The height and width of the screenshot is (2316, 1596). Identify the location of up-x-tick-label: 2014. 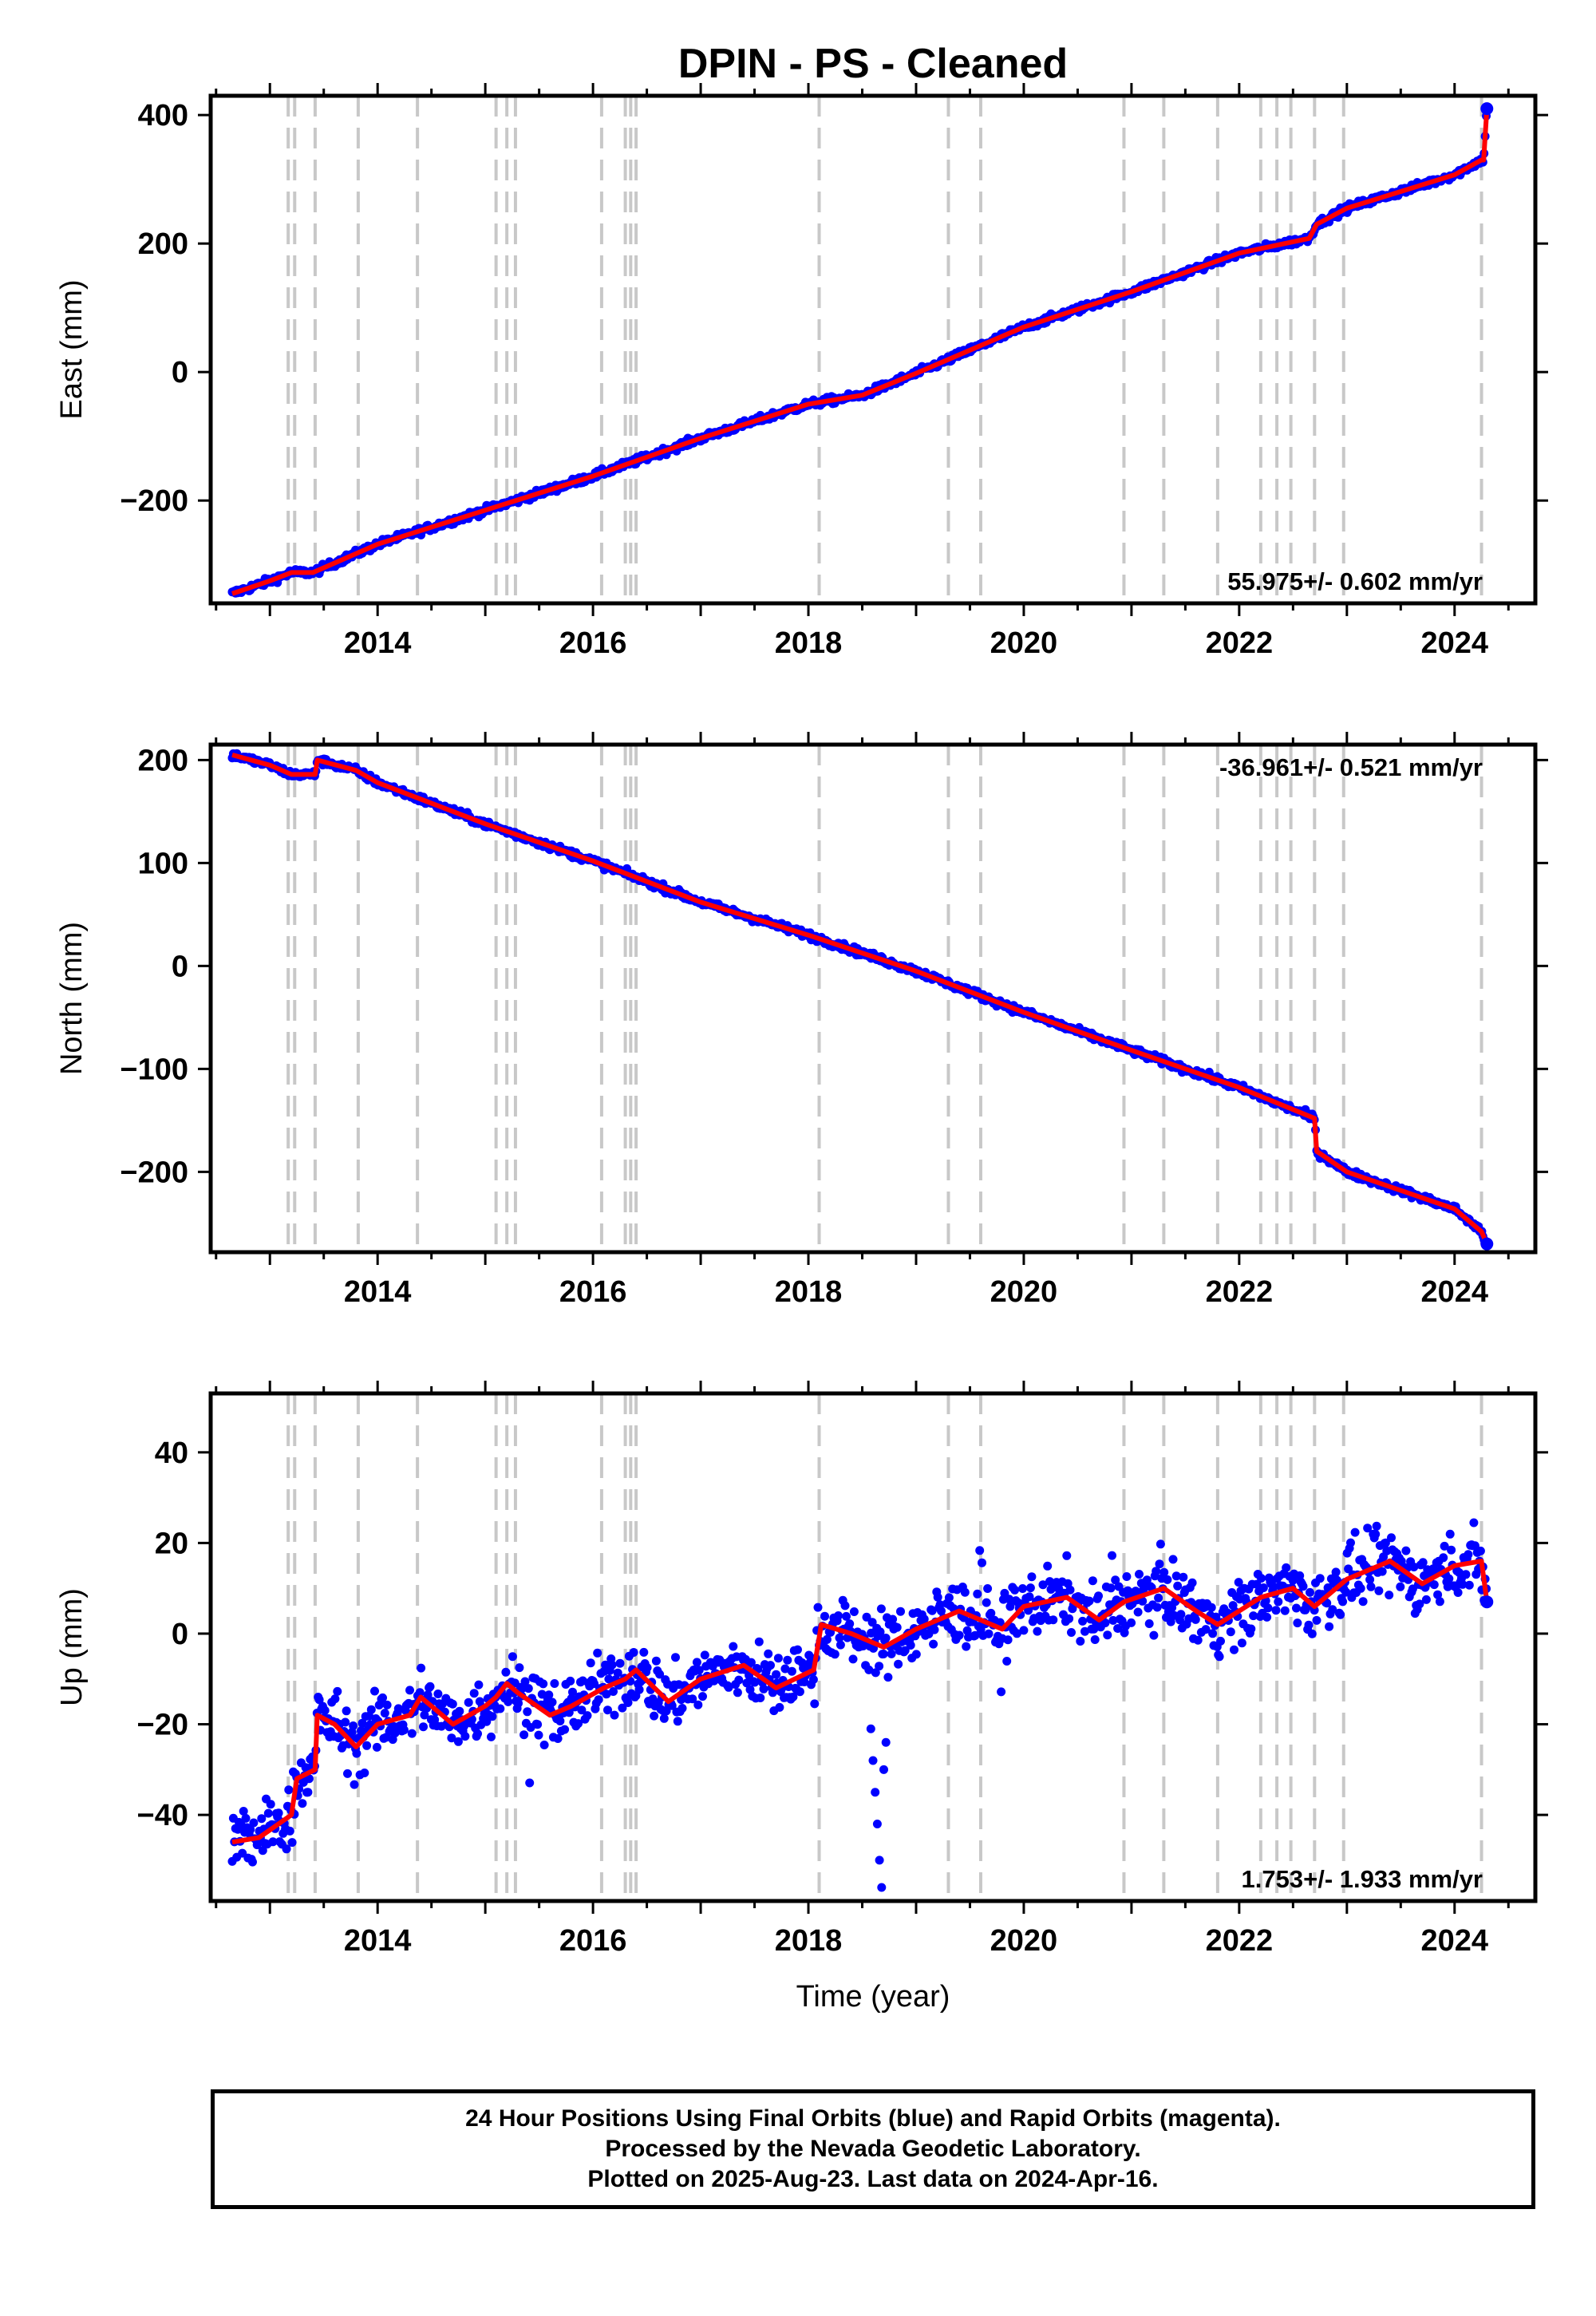
(378, 1941).